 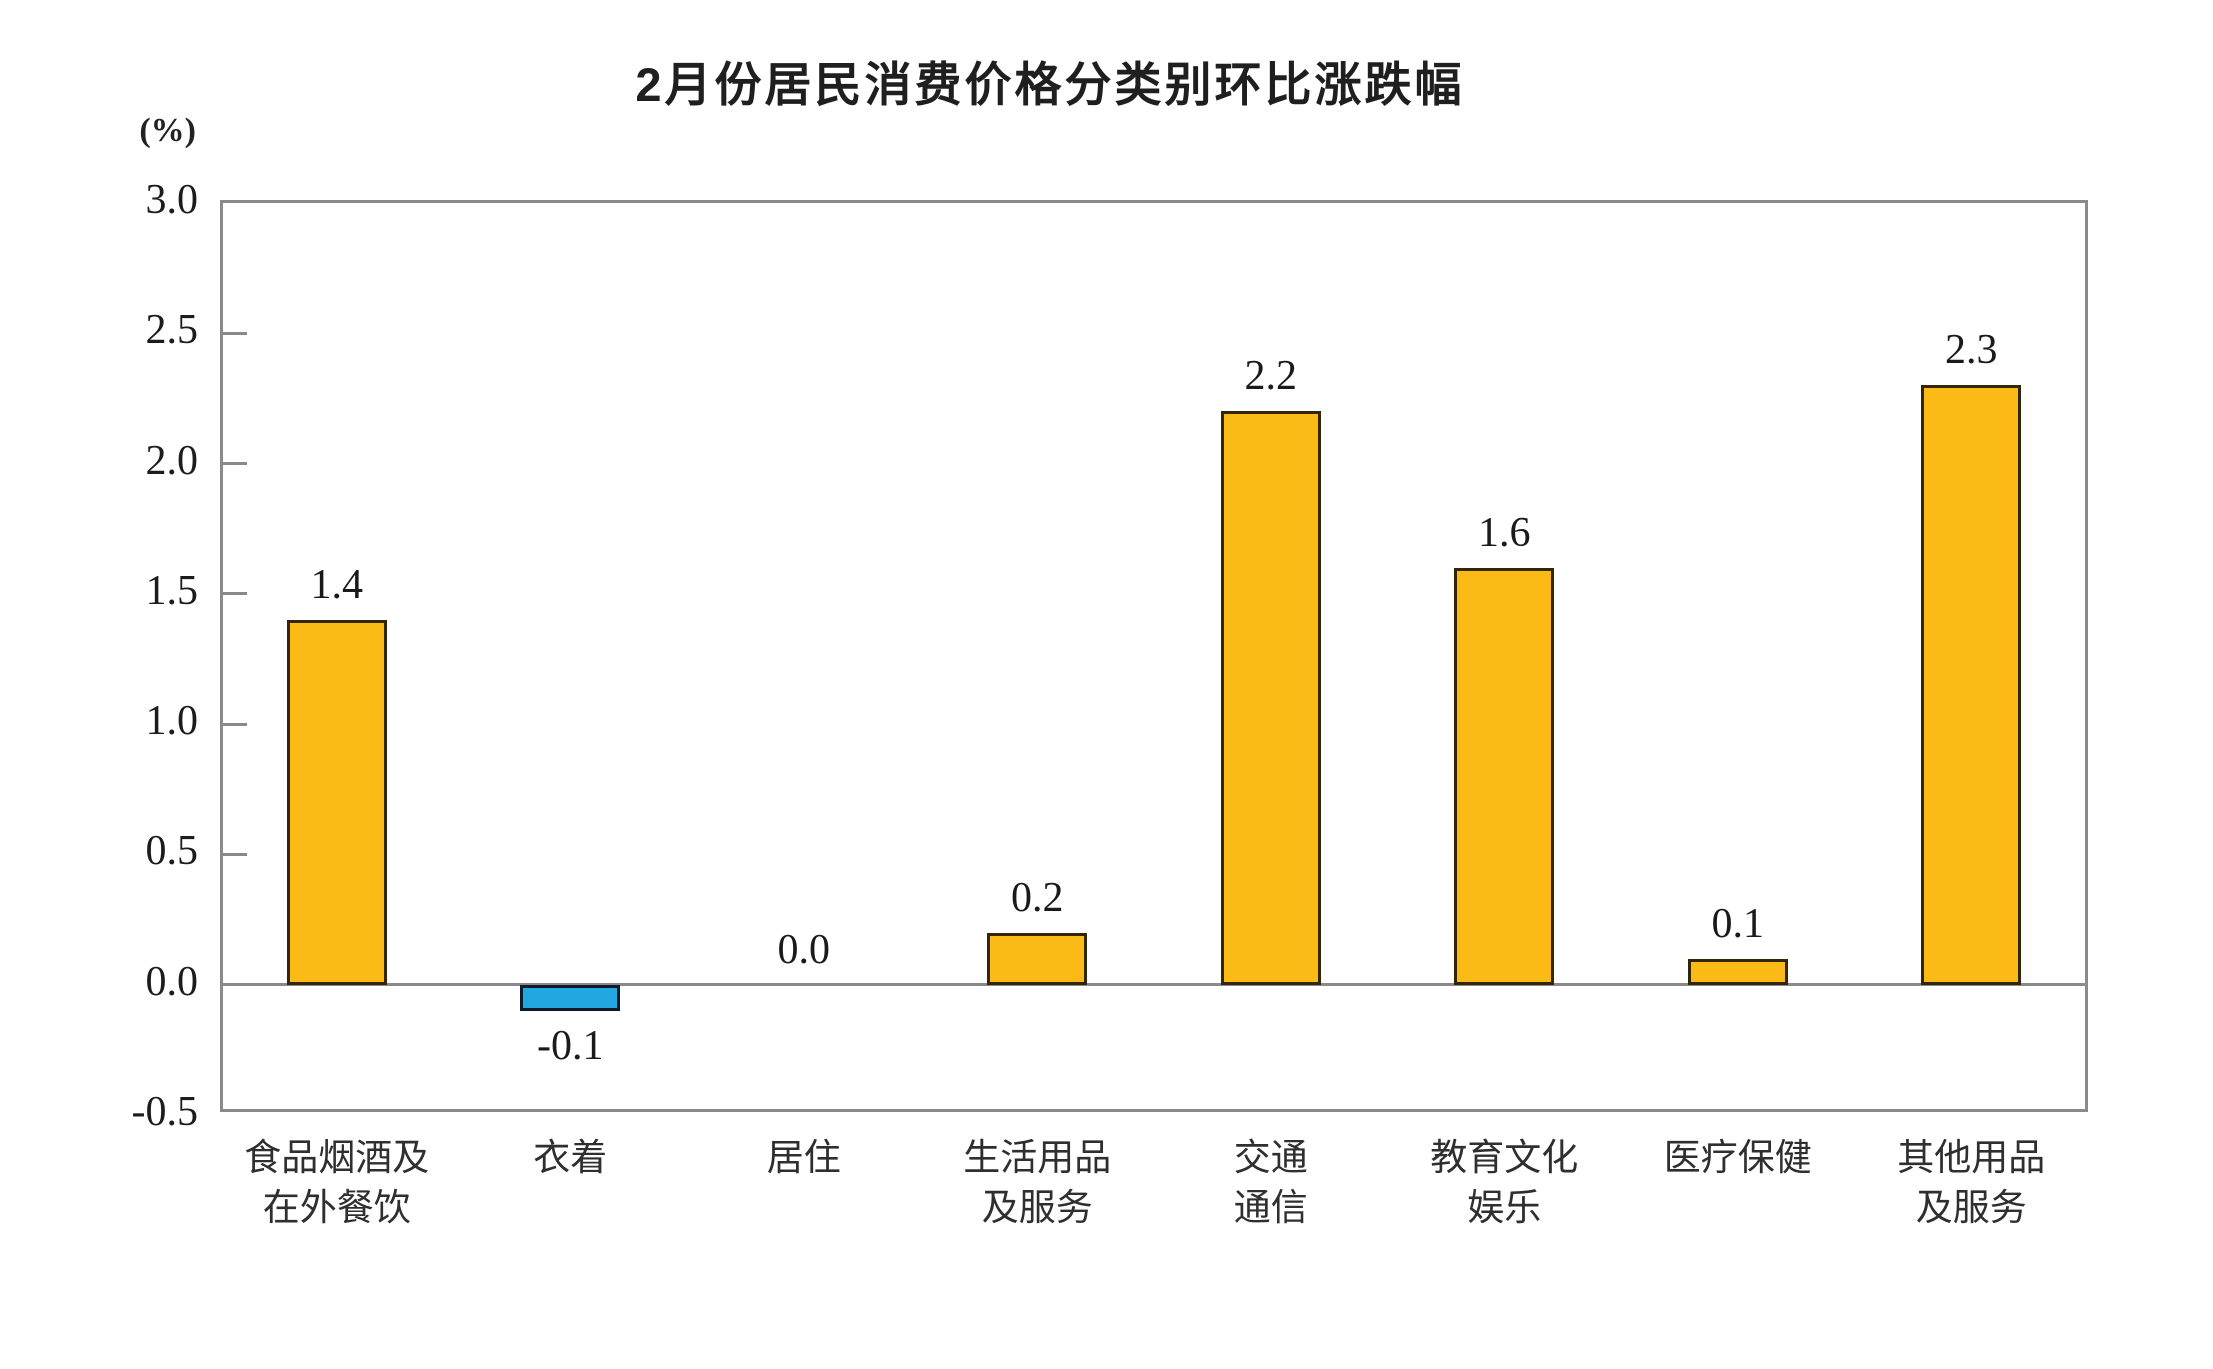 What do you see at coordinates (172, 981) in the screenshot?
I see `y-tick-label: 0.0` at bounding box center [172, 981].